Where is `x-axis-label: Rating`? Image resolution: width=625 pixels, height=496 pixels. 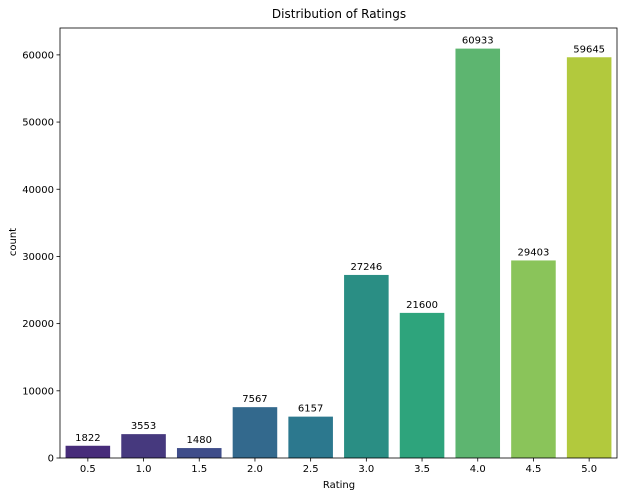 x-axis-label: Rating is located at coordinates (339, 485).